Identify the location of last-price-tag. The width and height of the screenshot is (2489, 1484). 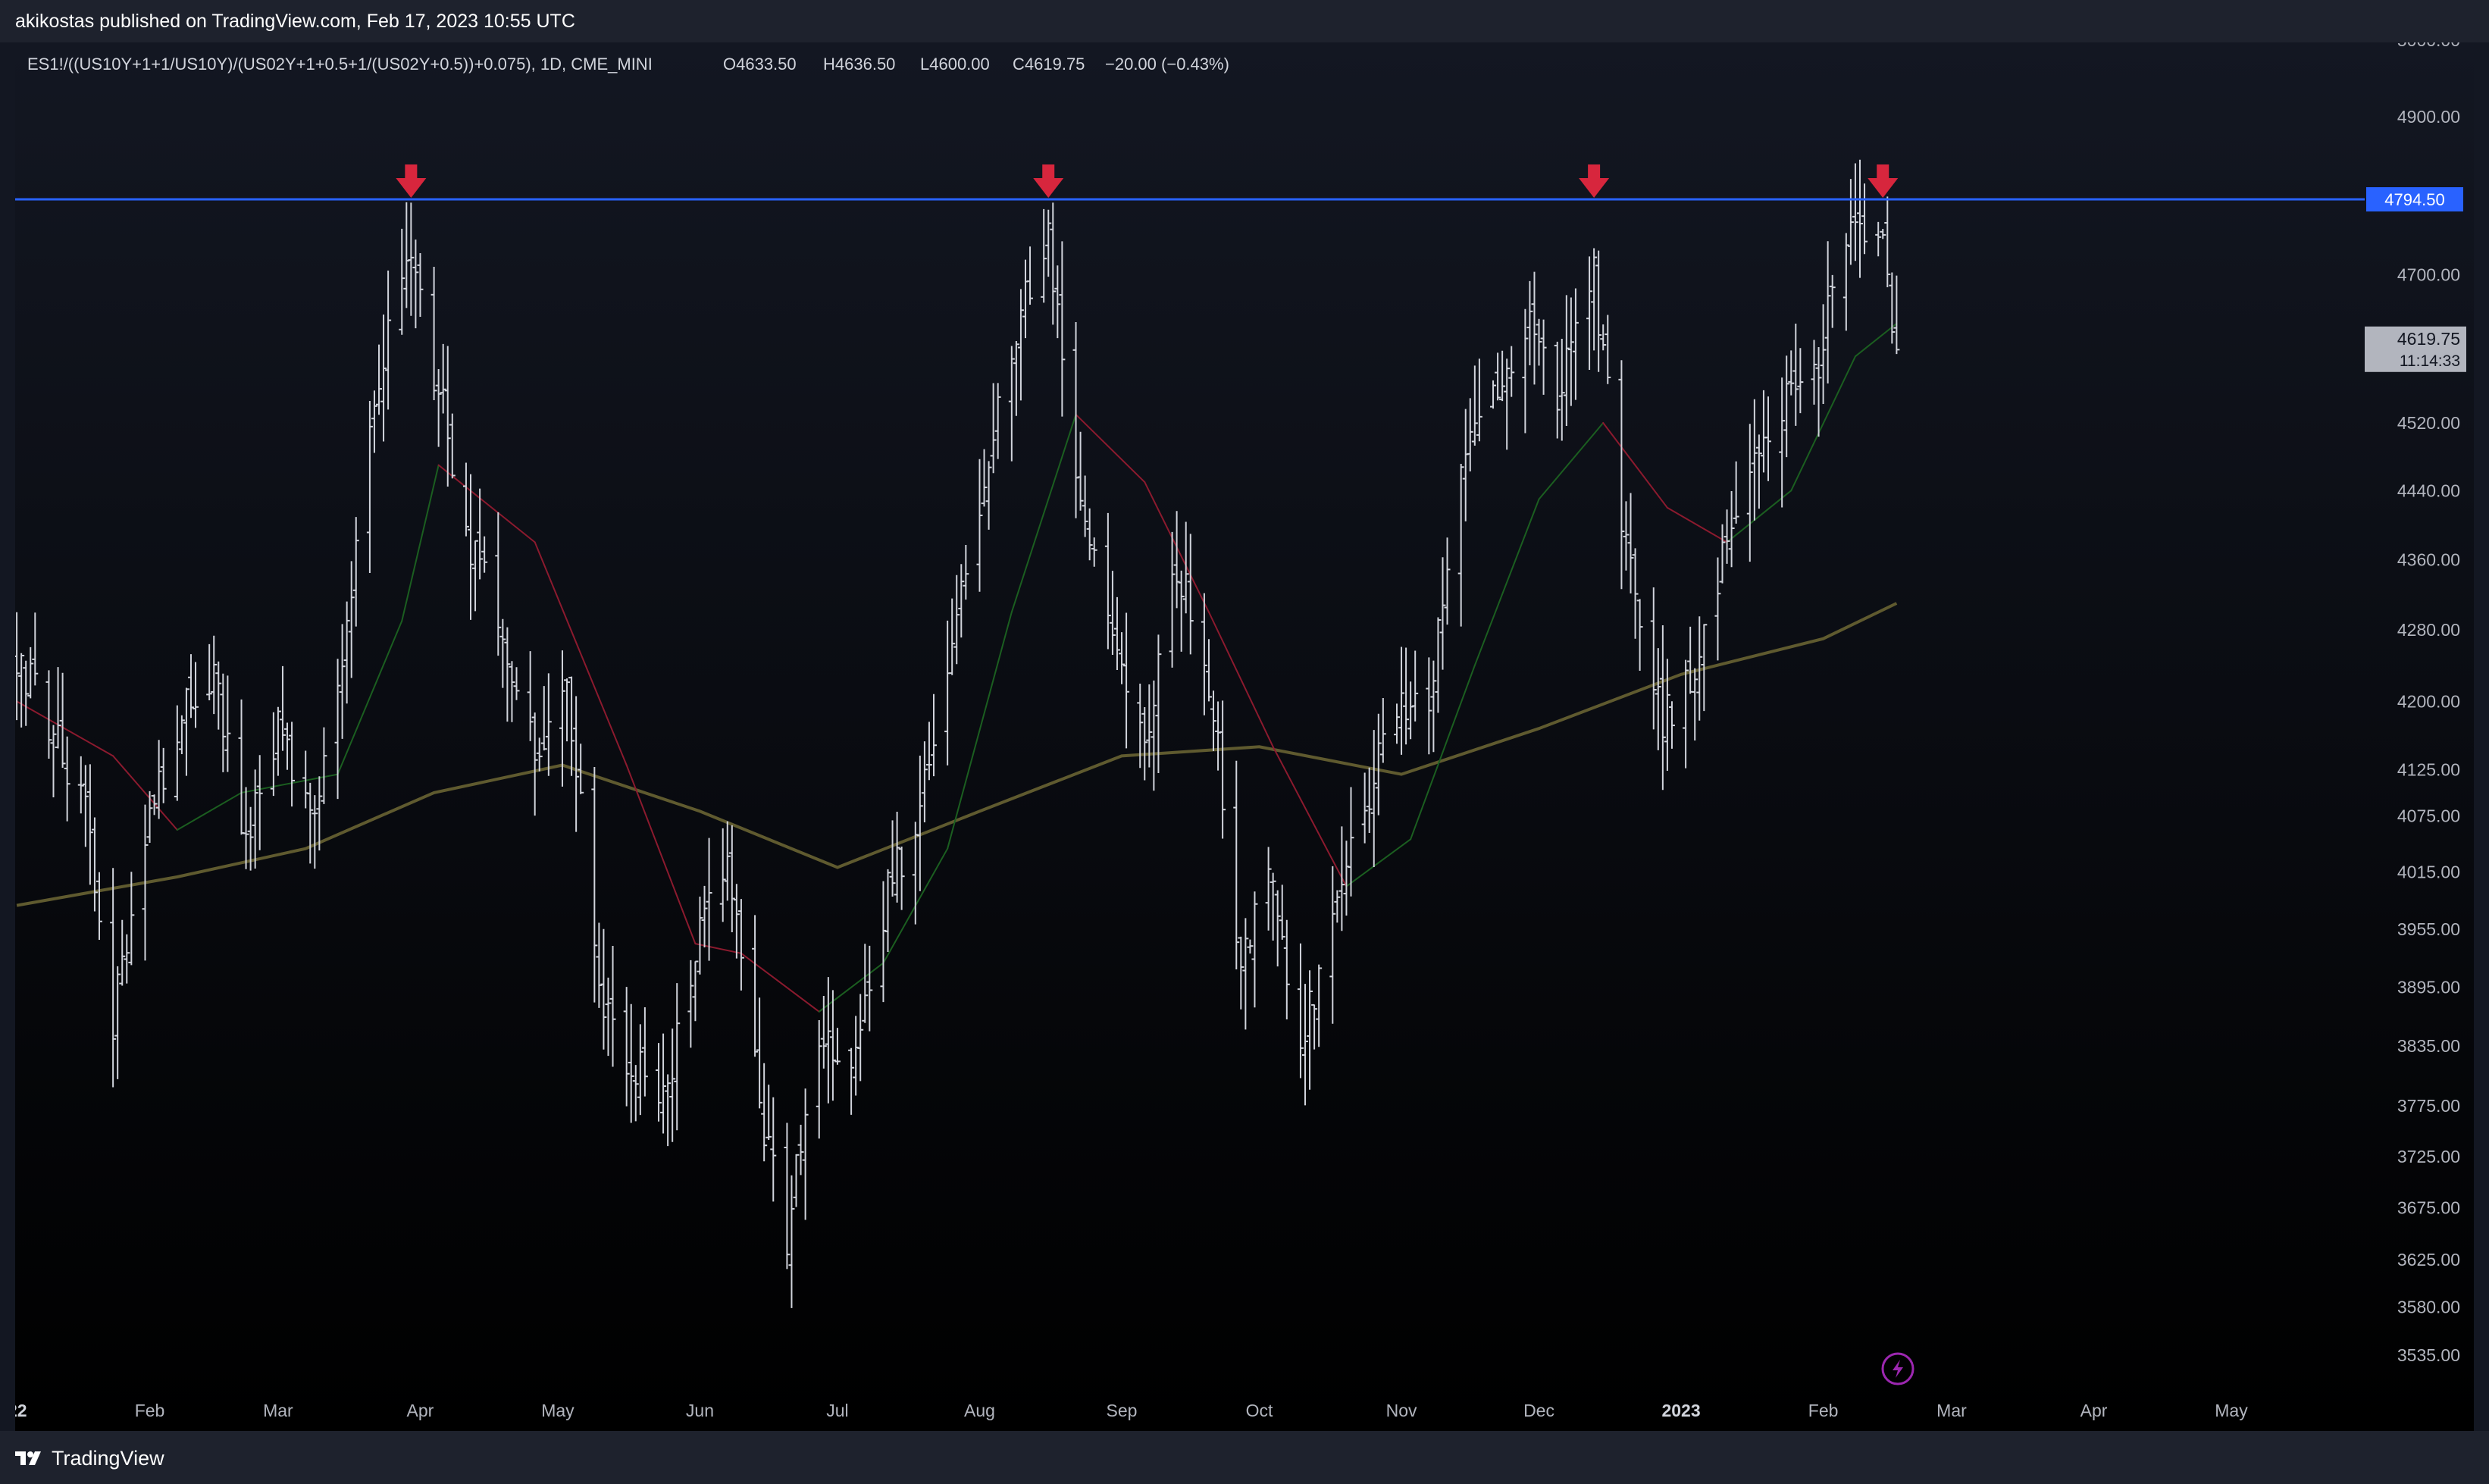
(2415, 349).